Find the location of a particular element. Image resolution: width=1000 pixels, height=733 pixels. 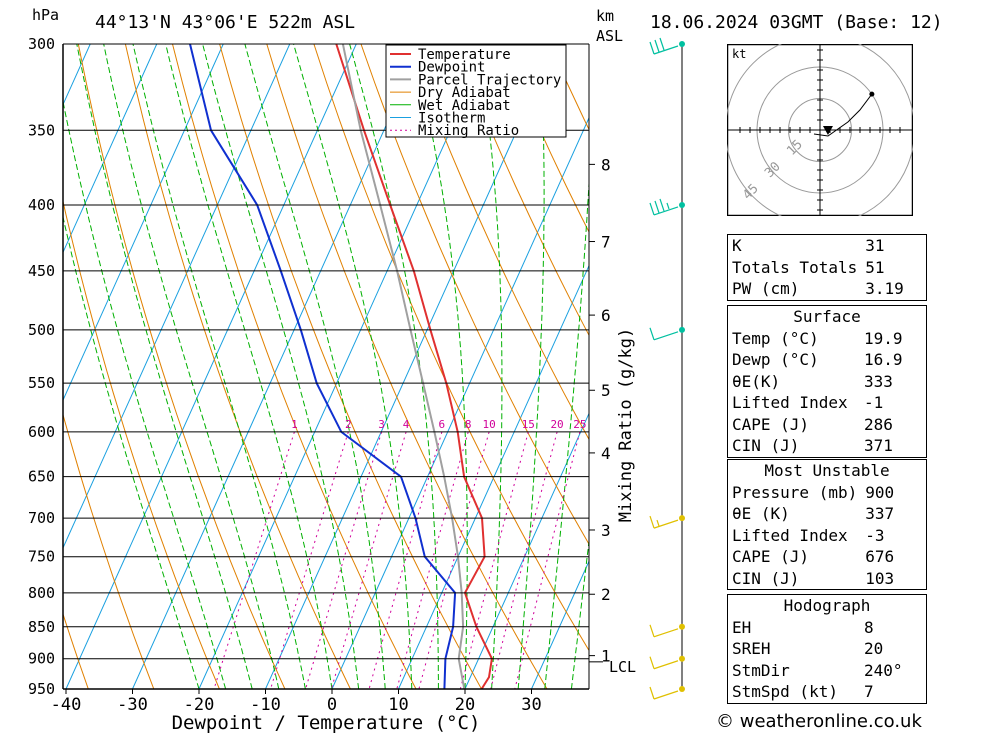

index-value: 333 is located at coordinates (878, 381).